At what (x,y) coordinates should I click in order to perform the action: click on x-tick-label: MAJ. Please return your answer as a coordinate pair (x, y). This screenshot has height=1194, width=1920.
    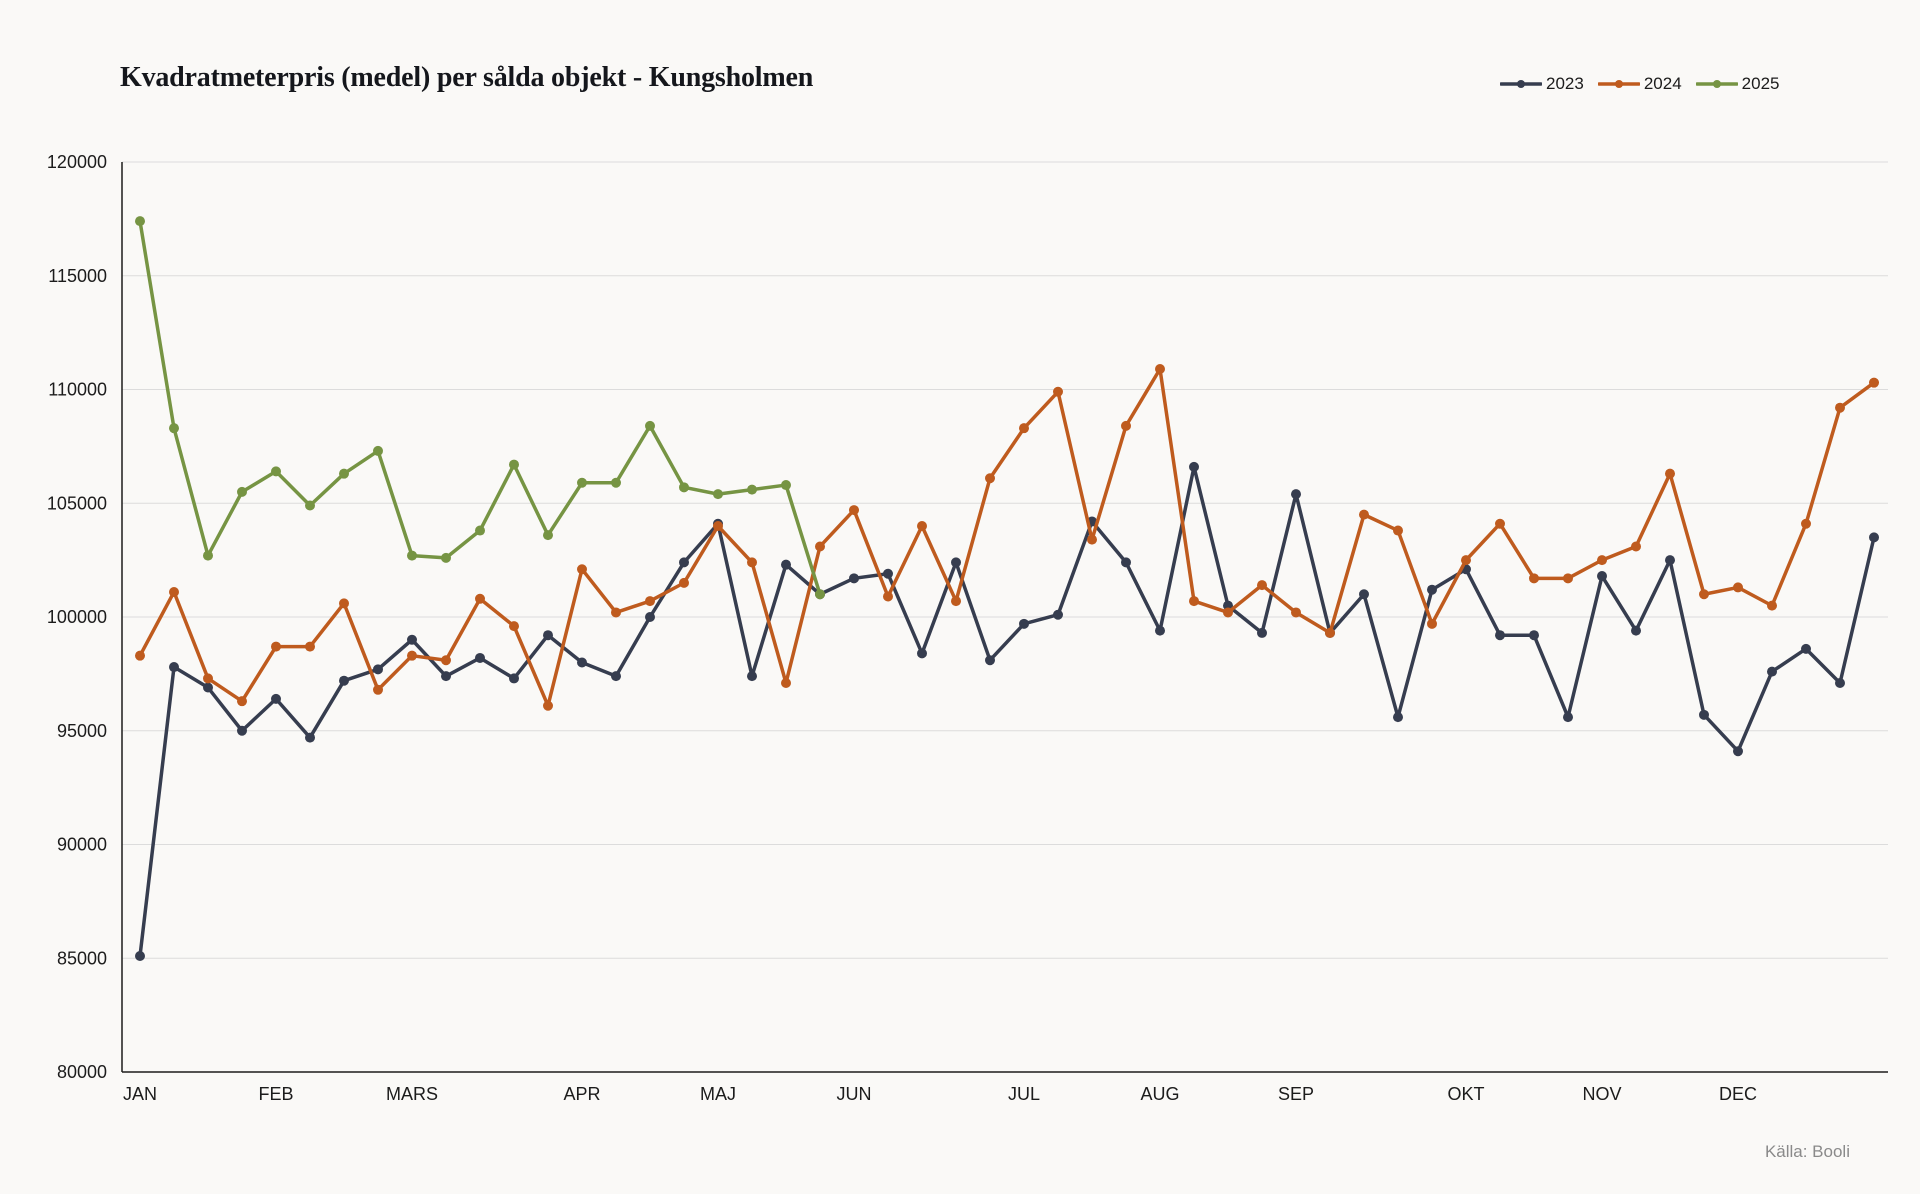
    Looking at the image, I should click on (718, 1094).